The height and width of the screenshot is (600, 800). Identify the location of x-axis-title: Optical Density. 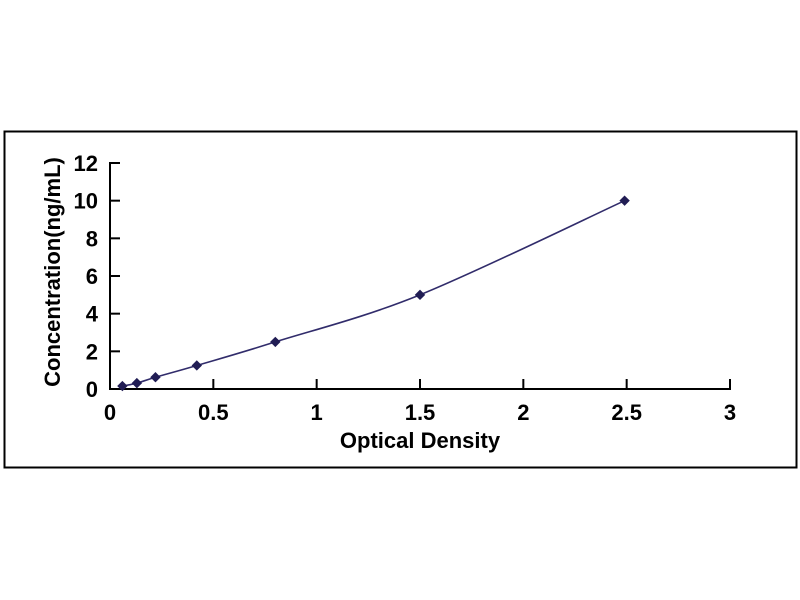
(420, 440).